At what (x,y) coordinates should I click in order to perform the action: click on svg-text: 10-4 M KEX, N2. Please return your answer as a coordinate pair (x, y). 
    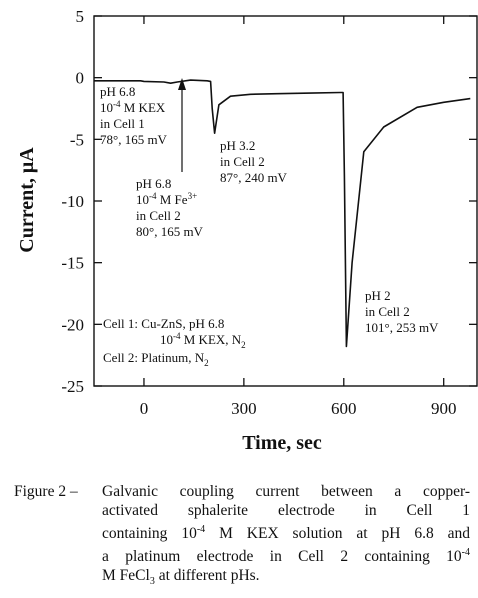
    Looking at the image, I should click on (203, 340).